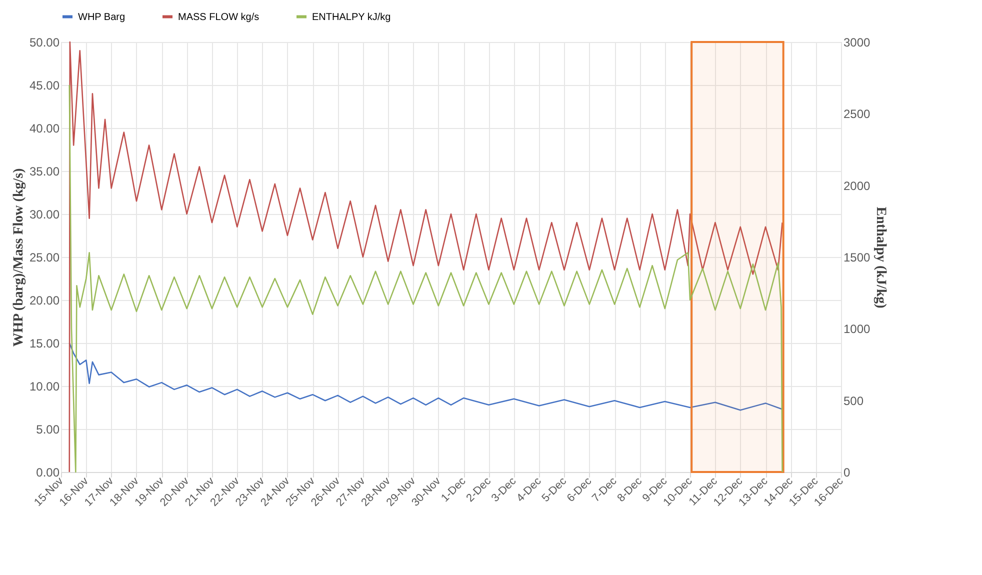  I want to click on y-tick-label: 20.00, so click(44, 301).